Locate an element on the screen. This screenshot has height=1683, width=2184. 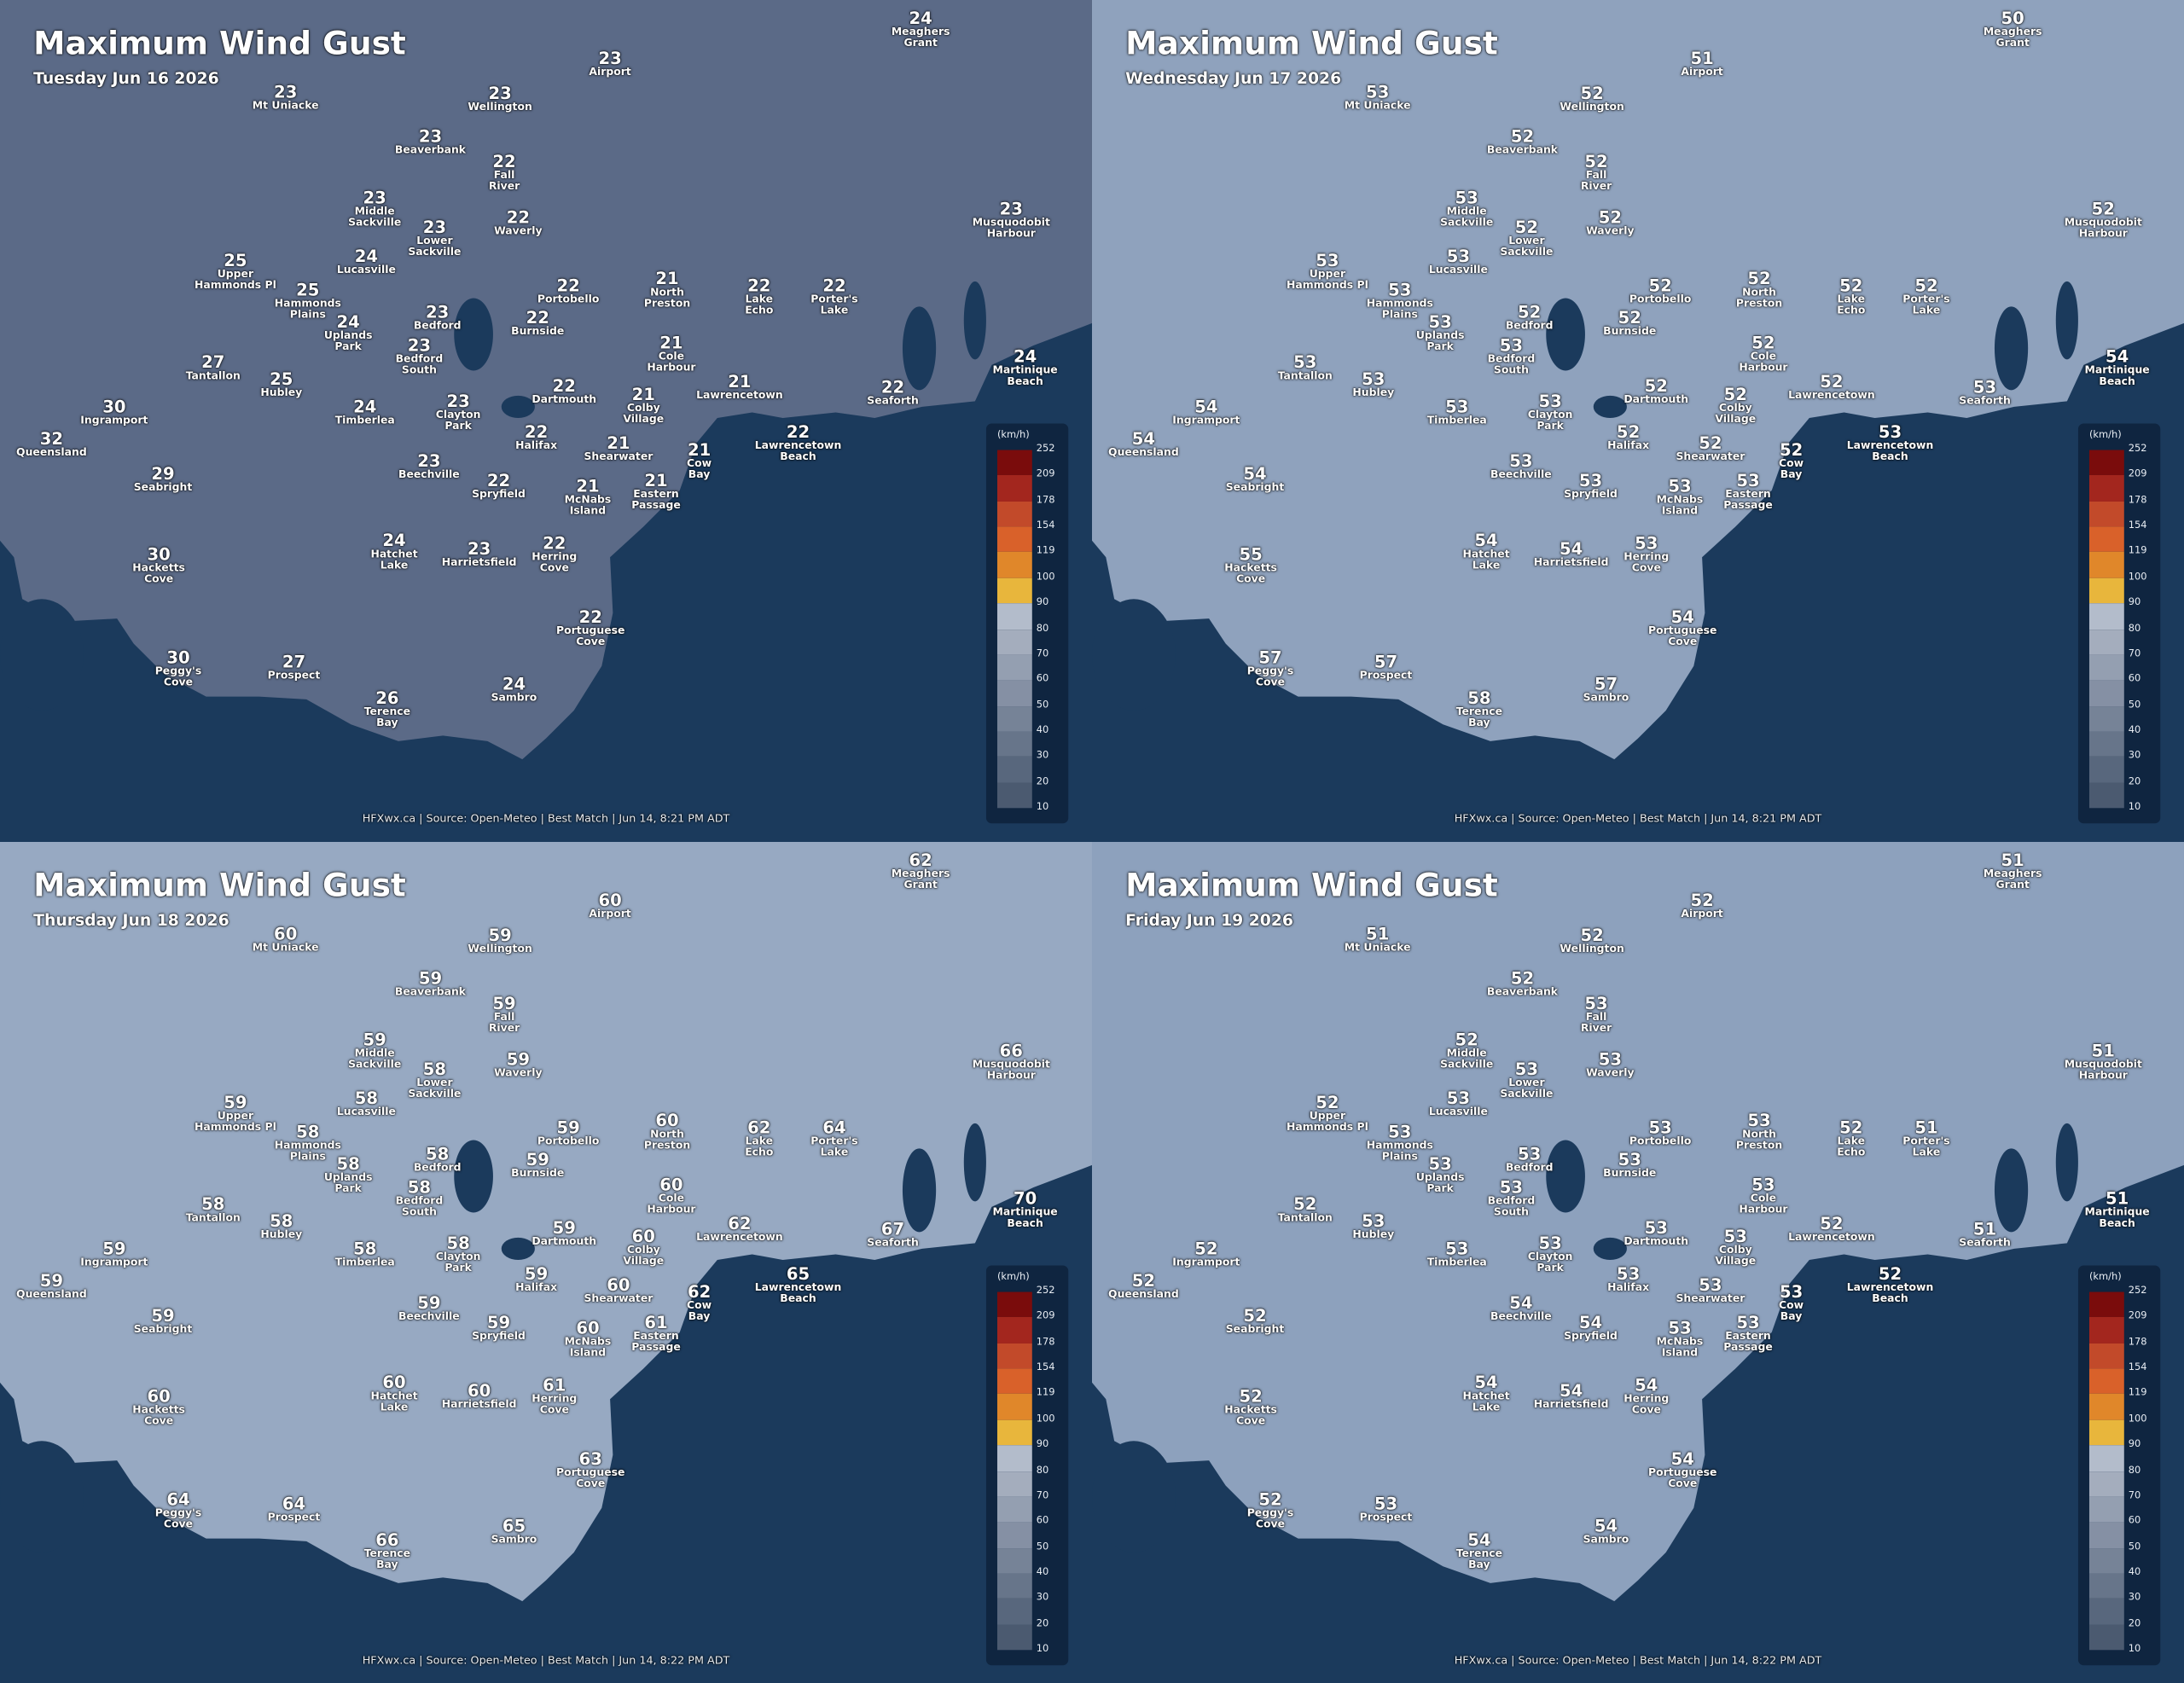
place-name: Spryfield is located at coordinates (499, 494).